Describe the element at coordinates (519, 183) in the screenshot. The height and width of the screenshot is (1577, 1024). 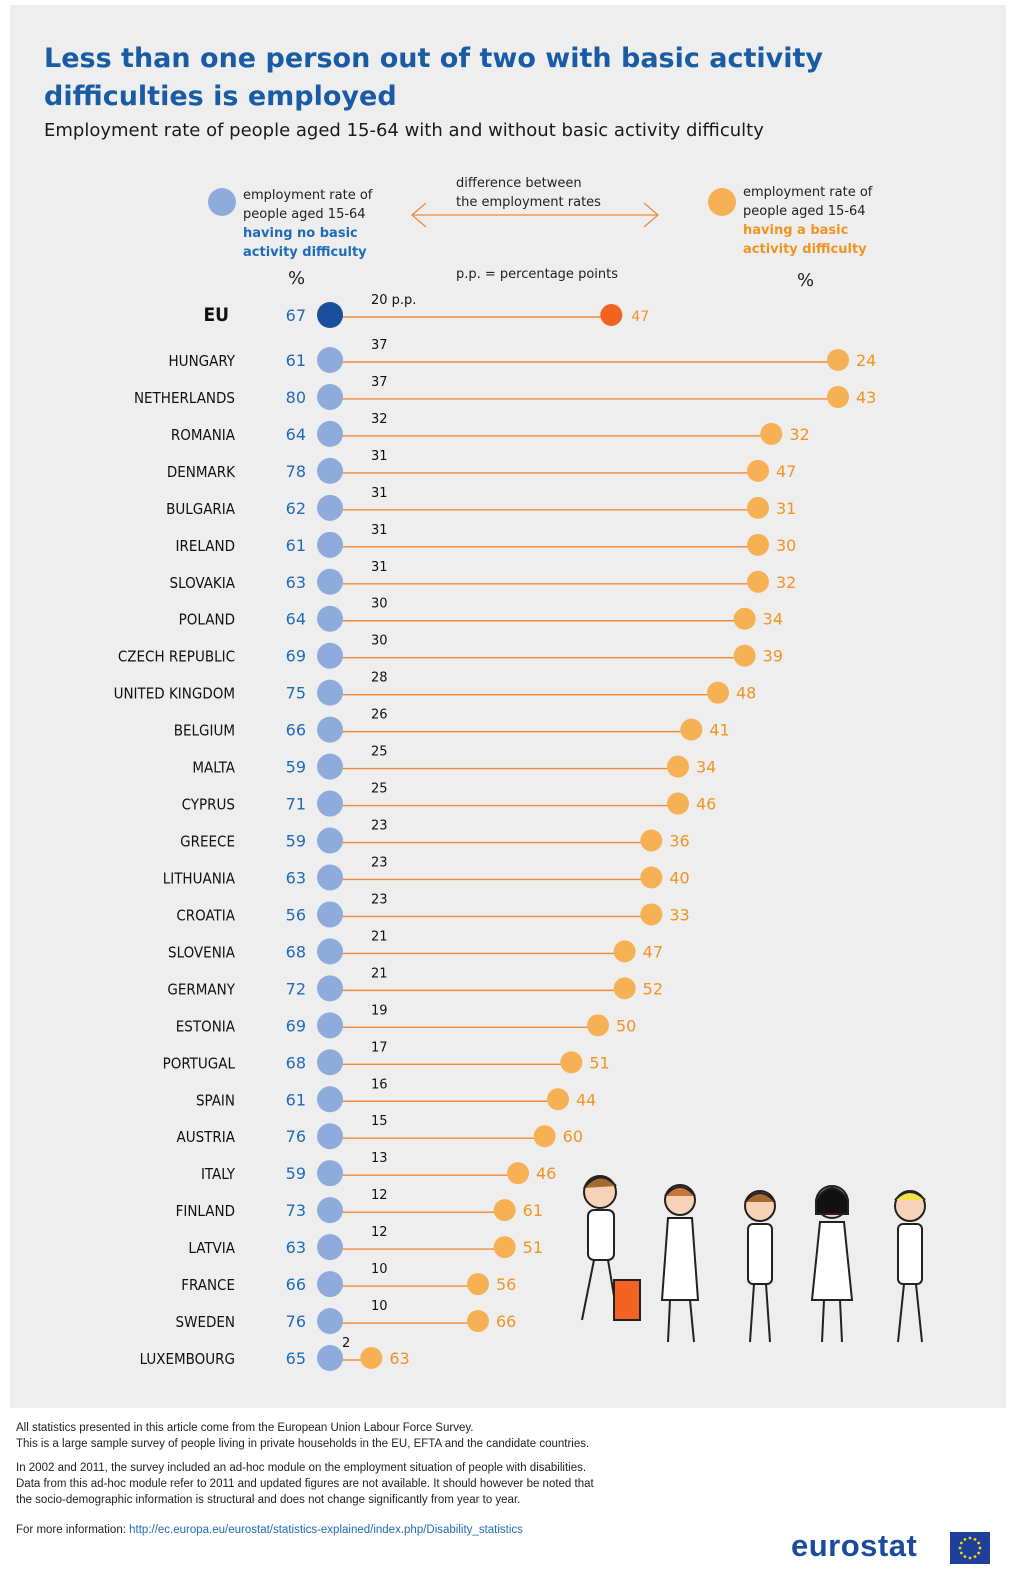
I see `legend-mid-line1: difference between` at that location.